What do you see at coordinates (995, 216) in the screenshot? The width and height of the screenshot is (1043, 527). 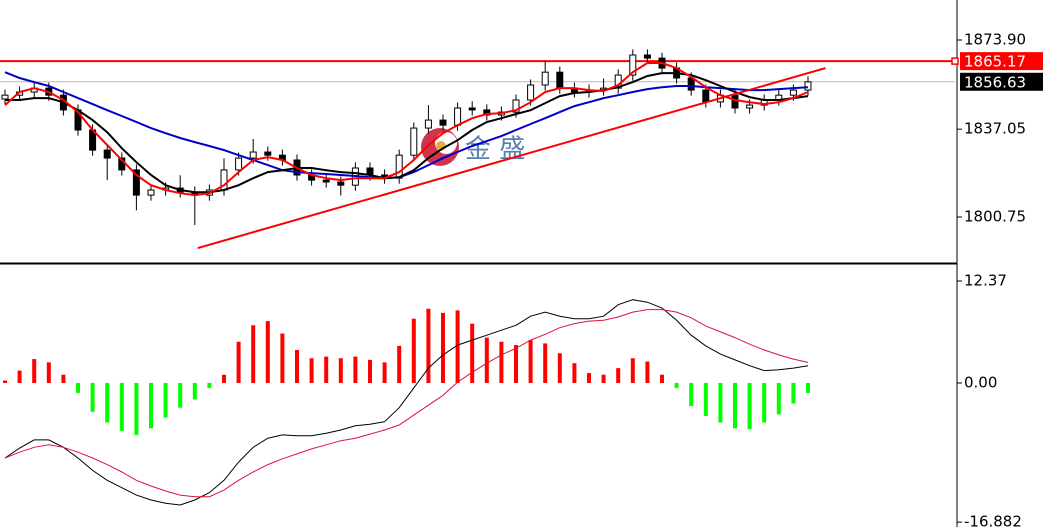 I see `y-tick-label: 1800.75` at bounding box center [995, 216].